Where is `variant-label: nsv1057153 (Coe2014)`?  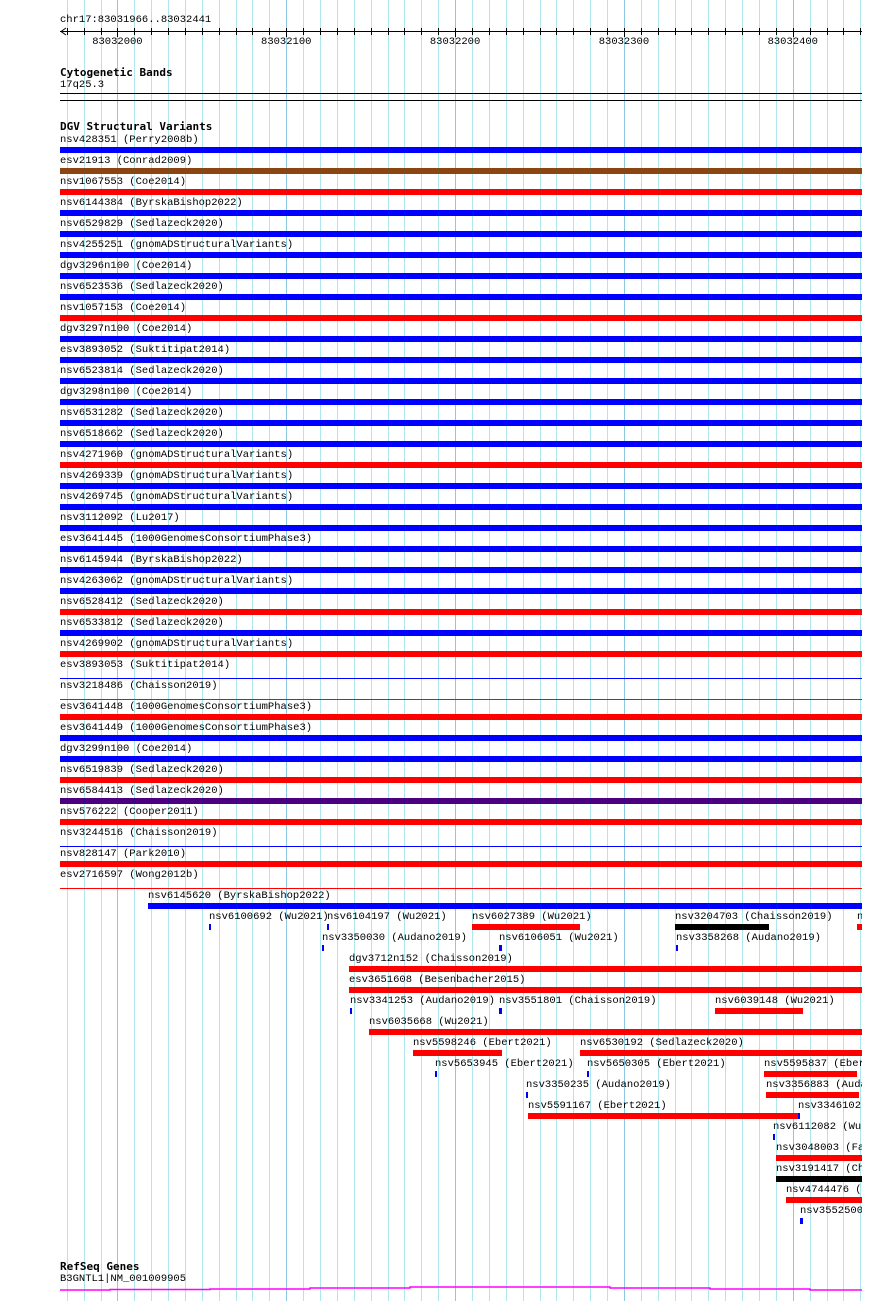
variant-label: nsv1057153 (Coe2014) is located at coordinates (123, 308).